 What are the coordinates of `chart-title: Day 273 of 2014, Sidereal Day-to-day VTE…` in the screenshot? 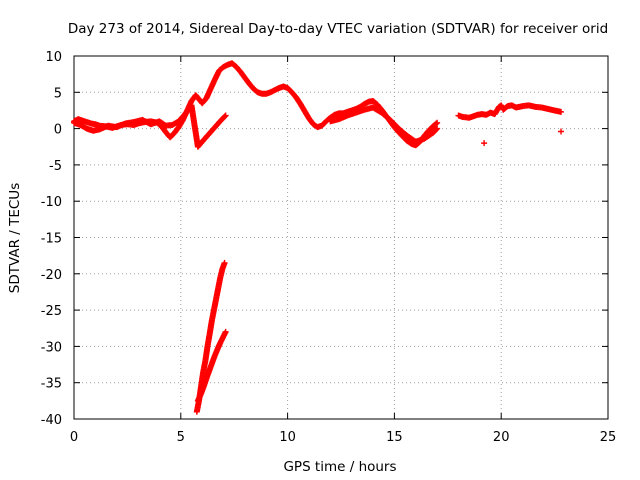 It's located at (338, 29).